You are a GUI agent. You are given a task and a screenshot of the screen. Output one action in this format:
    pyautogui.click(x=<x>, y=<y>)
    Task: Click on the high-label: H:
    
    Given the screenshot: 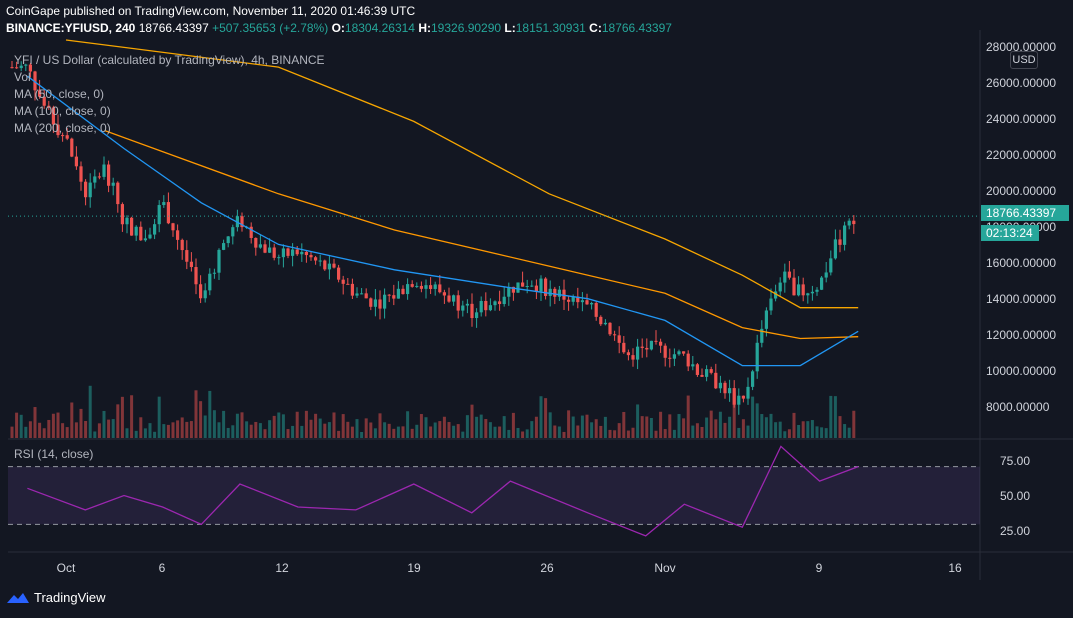 What is the action you would take?
    pyautogui.click(x=424, y=28)
    